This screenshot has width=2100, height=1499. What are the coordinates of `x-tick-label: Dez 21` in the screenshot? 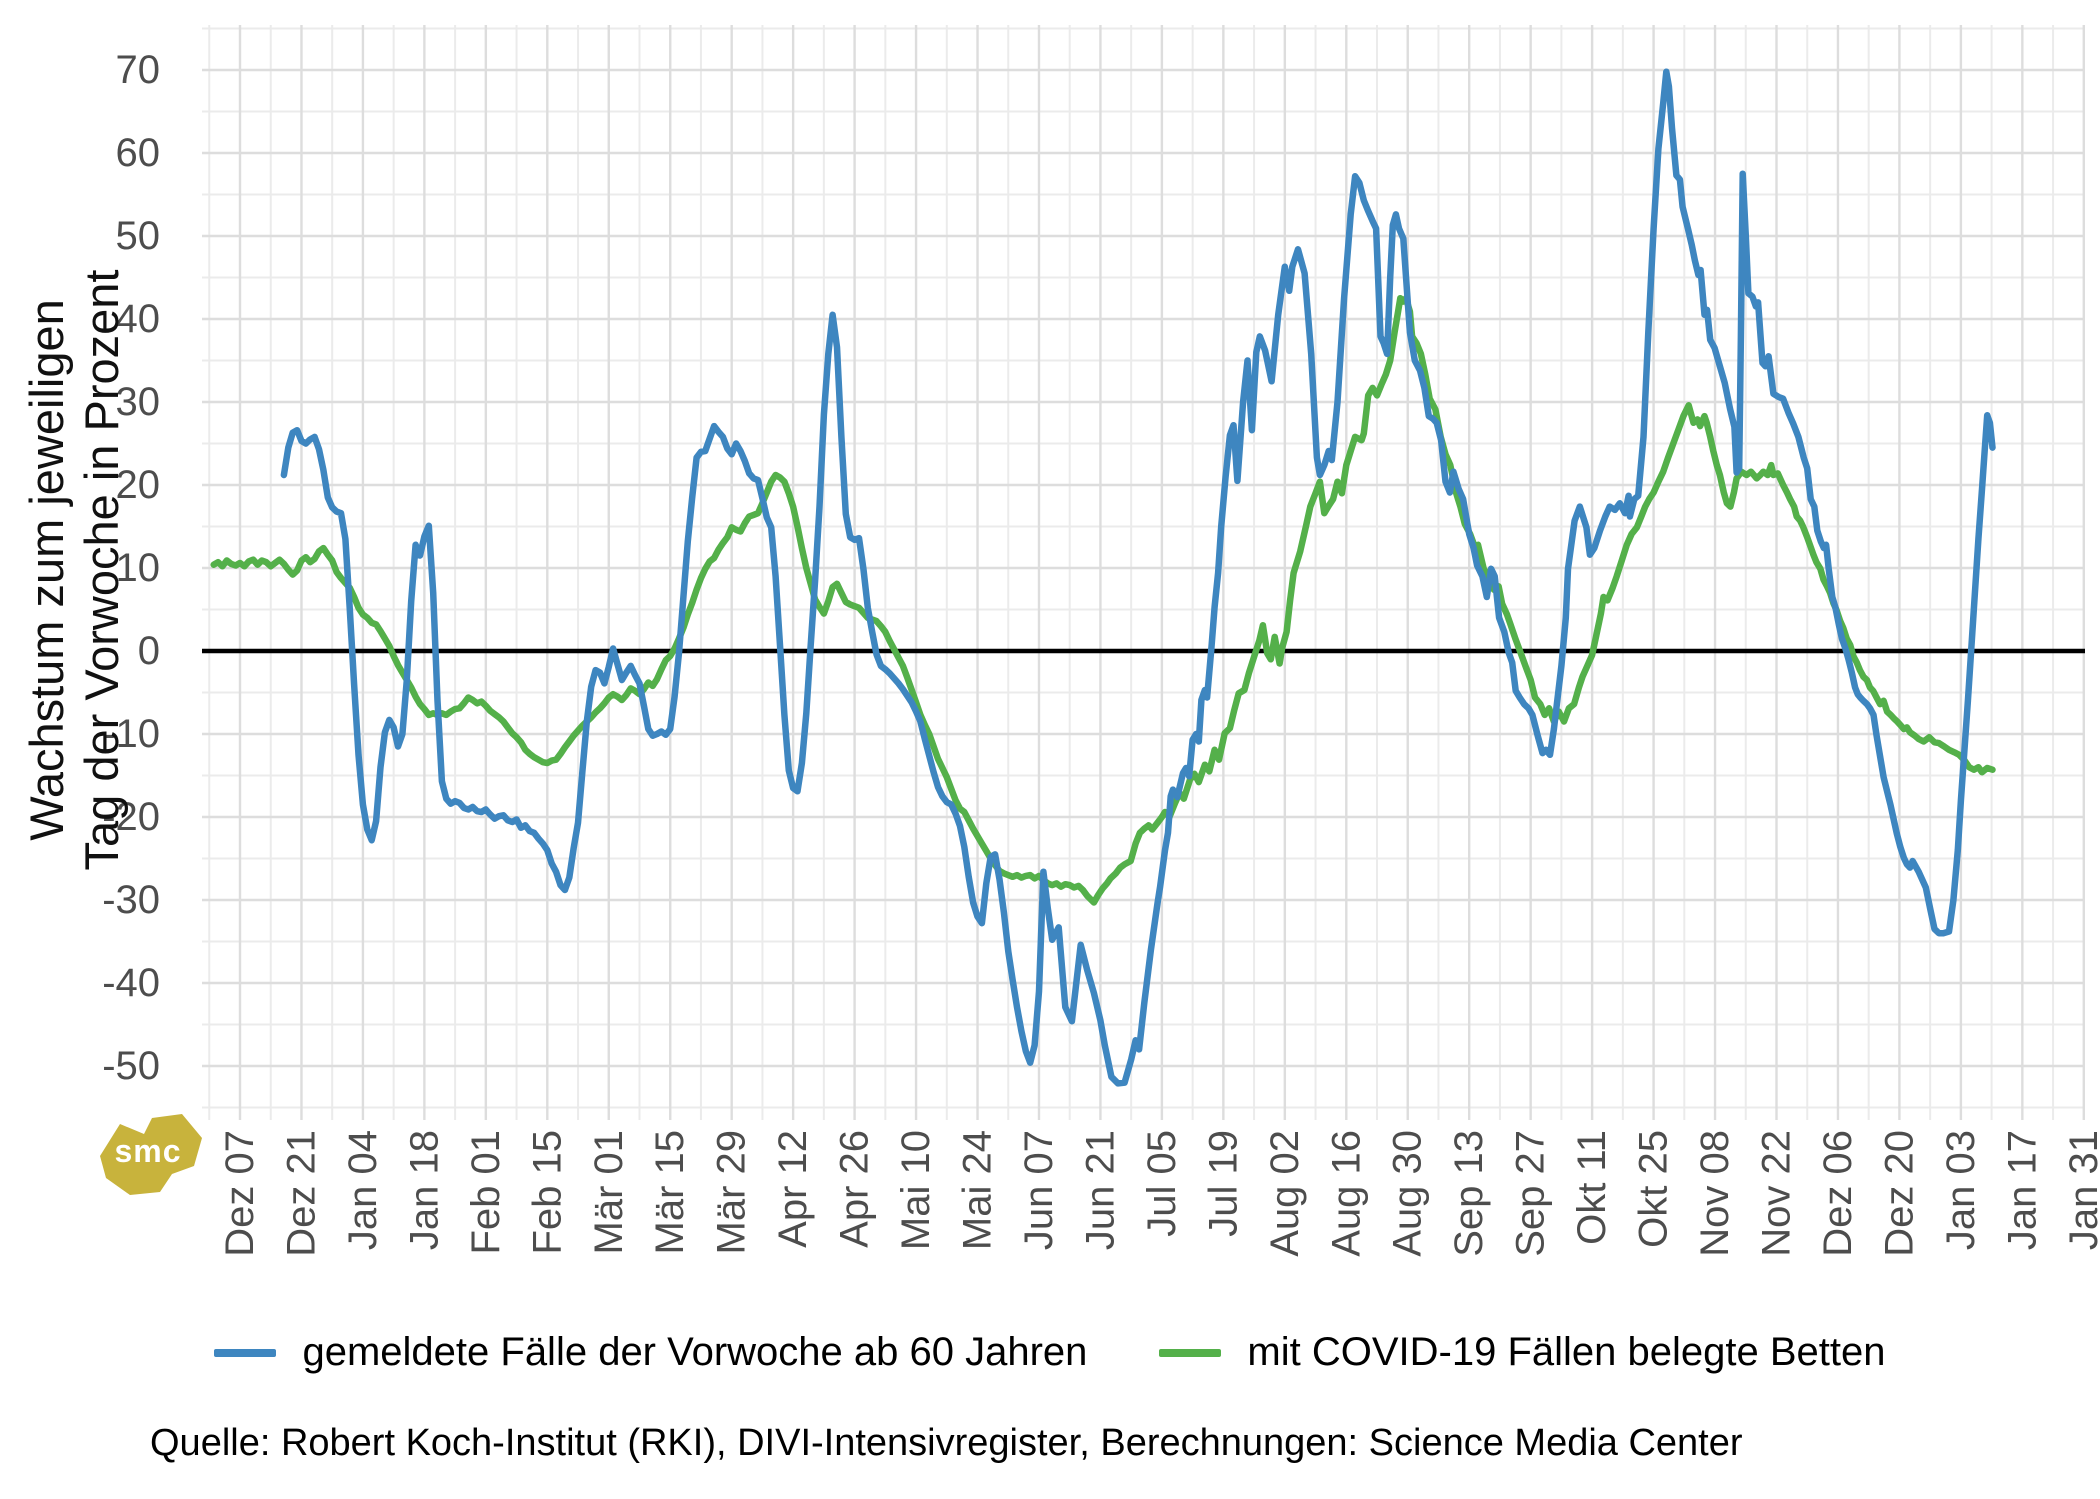 It's located at (301, 1193).